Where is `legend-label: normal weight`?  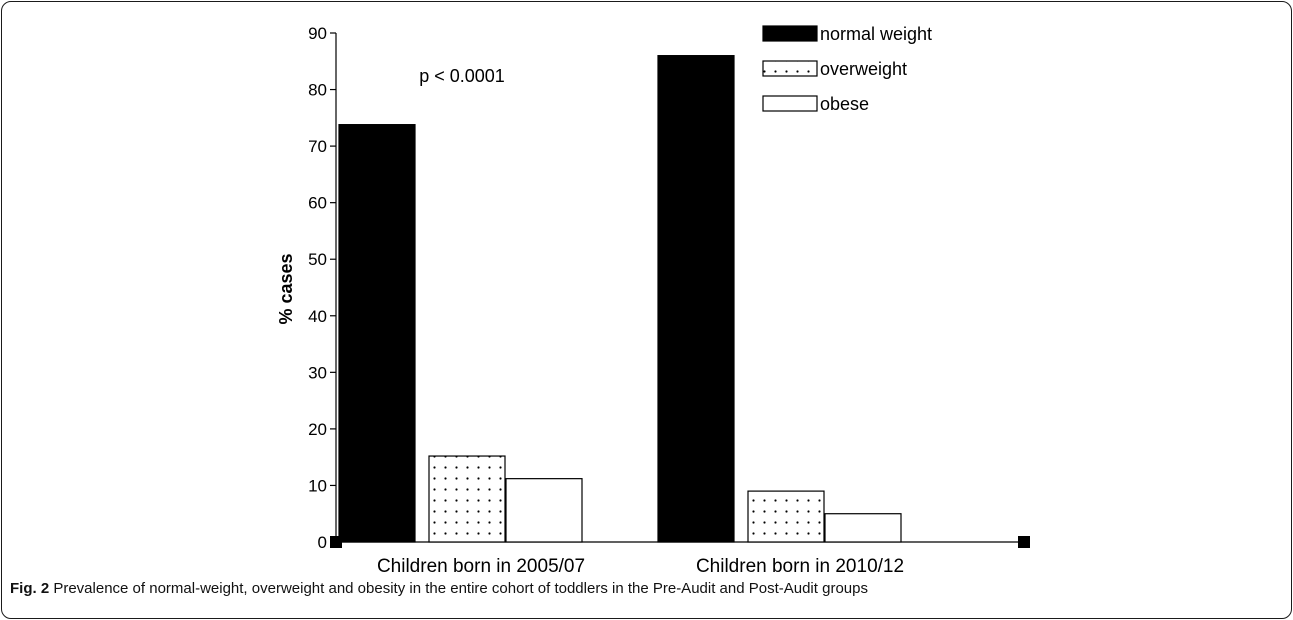 legend-label: normal weight is located at coordinates (876, 34).